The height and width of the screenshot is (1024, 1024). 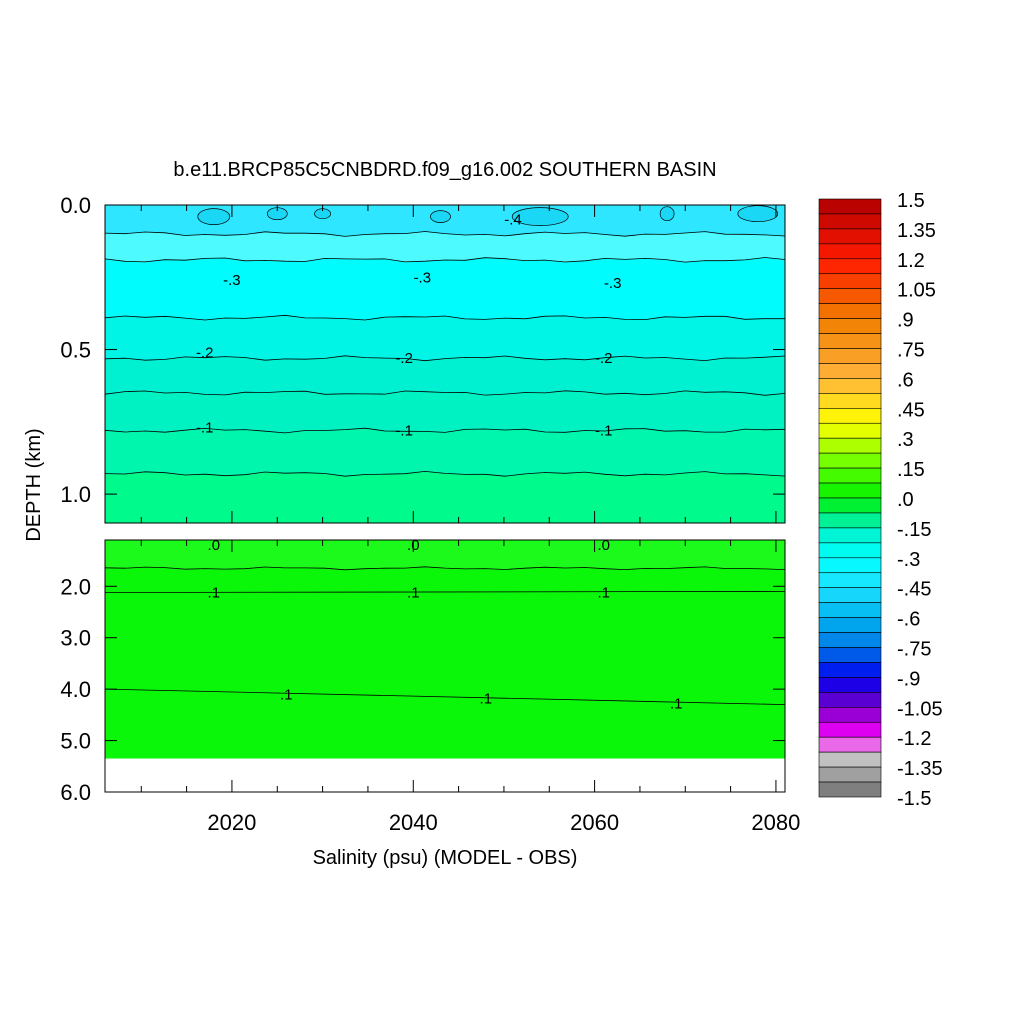 What do you see at coordinates (214, 593) in the screenshot?
I see `lower-contour-label-4: .1` at bounding box center [214, 593].